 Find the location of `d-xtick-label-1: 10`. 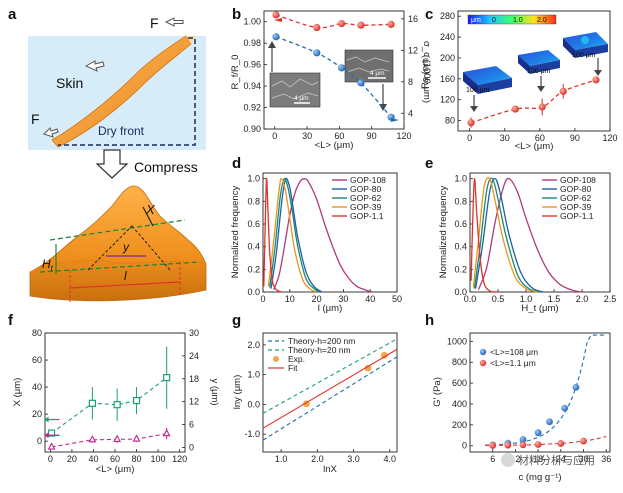

d-xtick-label-1: 10 is located at coordinates (290, 299).